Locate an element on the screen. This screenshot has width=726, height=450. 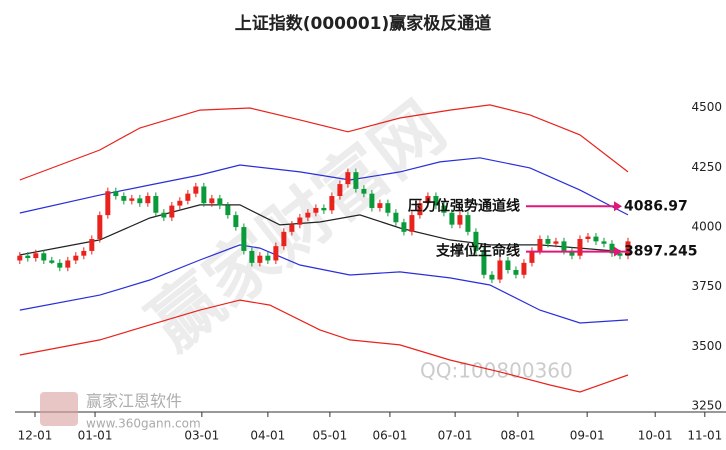
y-tick-label: 4250 is located at coordinates (706, 167).